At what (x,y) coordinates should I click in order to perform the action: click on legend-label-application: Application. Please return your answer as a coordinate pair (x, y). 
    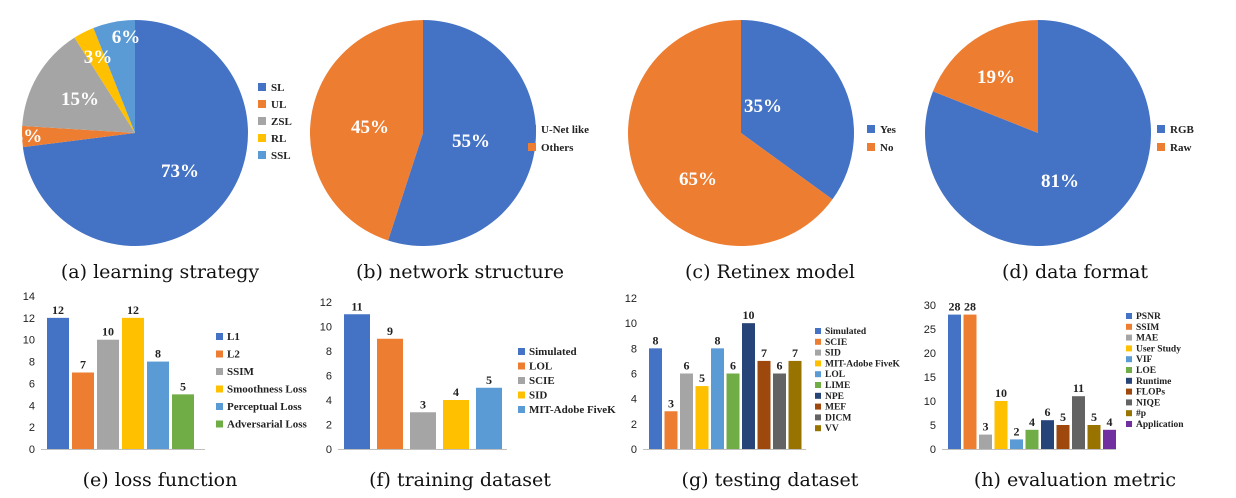
    Looking at the image, I should click on (1160, 425).